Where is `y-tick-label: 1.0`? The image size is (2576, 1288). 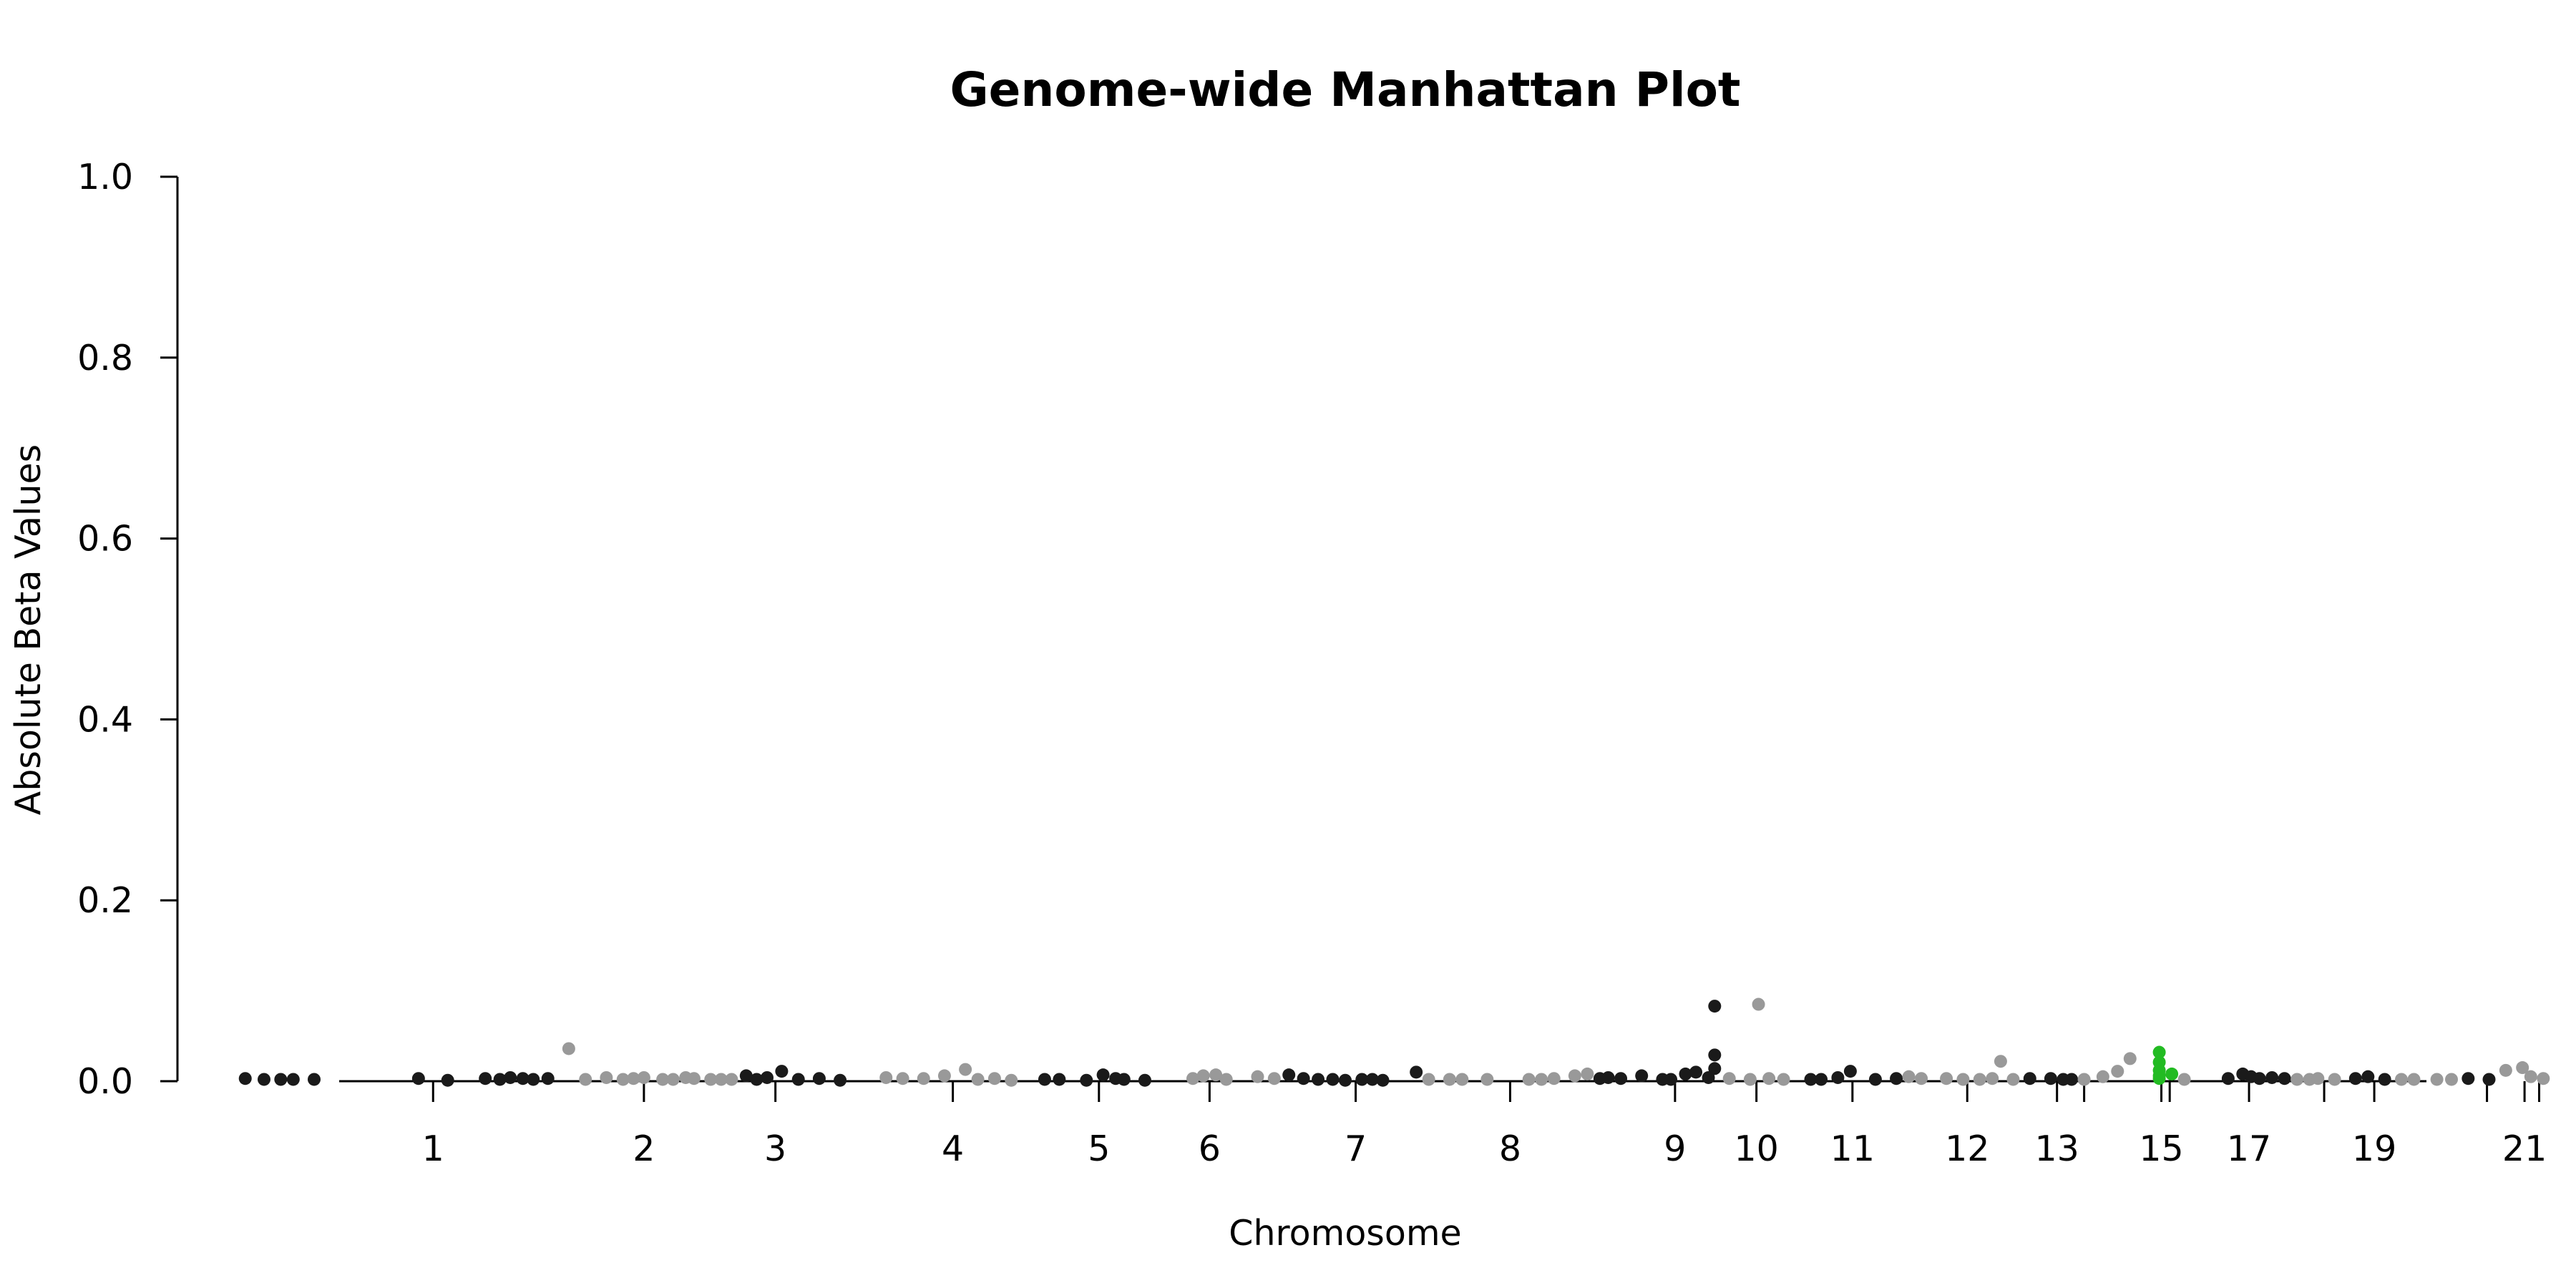 y-tick-label: 1.0 is located at coordinates (105, 177).